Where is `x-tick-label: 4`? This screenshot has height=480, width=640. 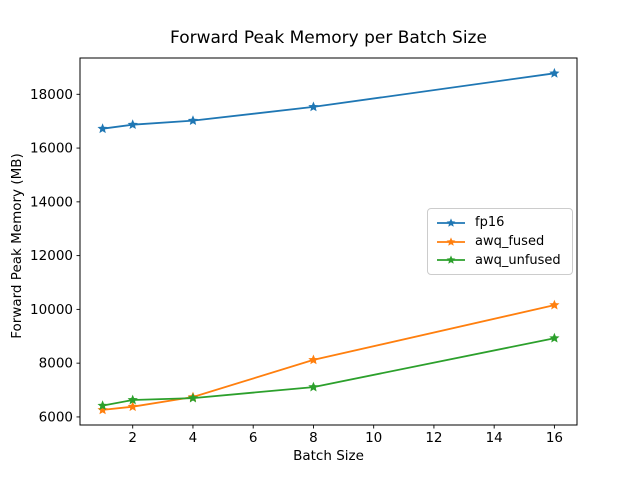 x-tick-label: 4 is located at coordinates (193, 438).